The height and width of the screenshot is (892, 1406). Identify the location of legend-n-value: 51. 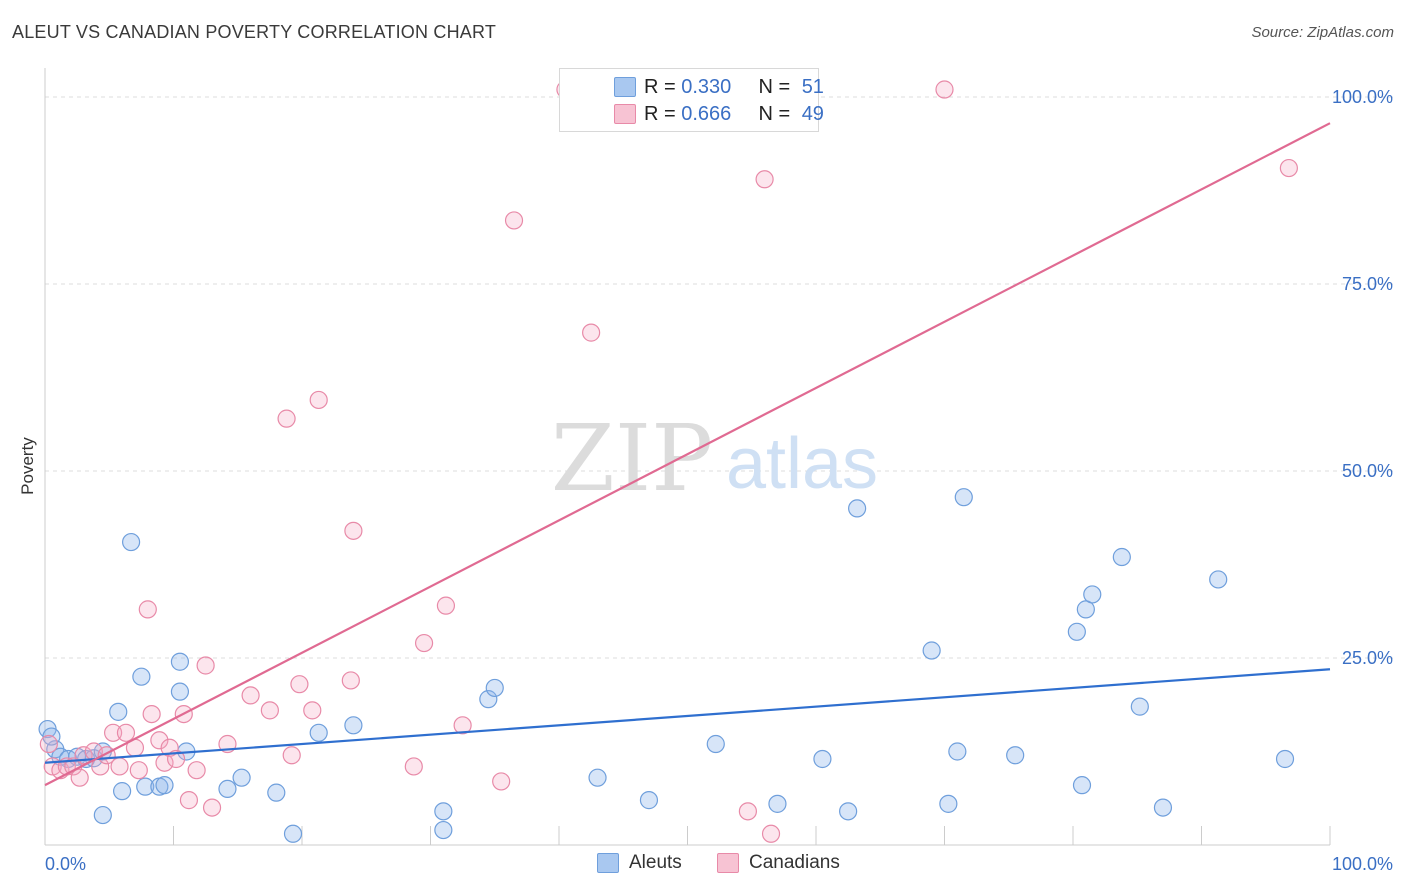
(812, 86).